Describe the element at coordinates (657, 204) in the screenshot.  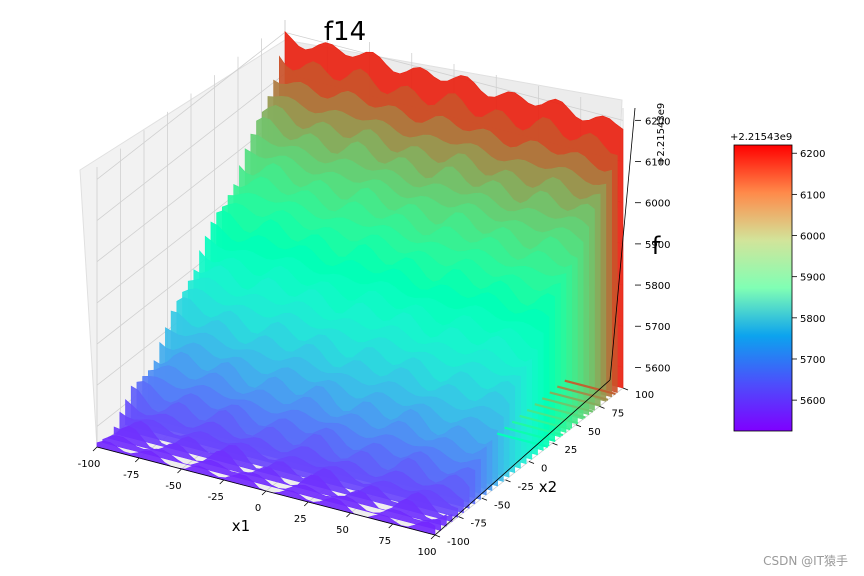
I see `z-tick-label: 6000` at that location.